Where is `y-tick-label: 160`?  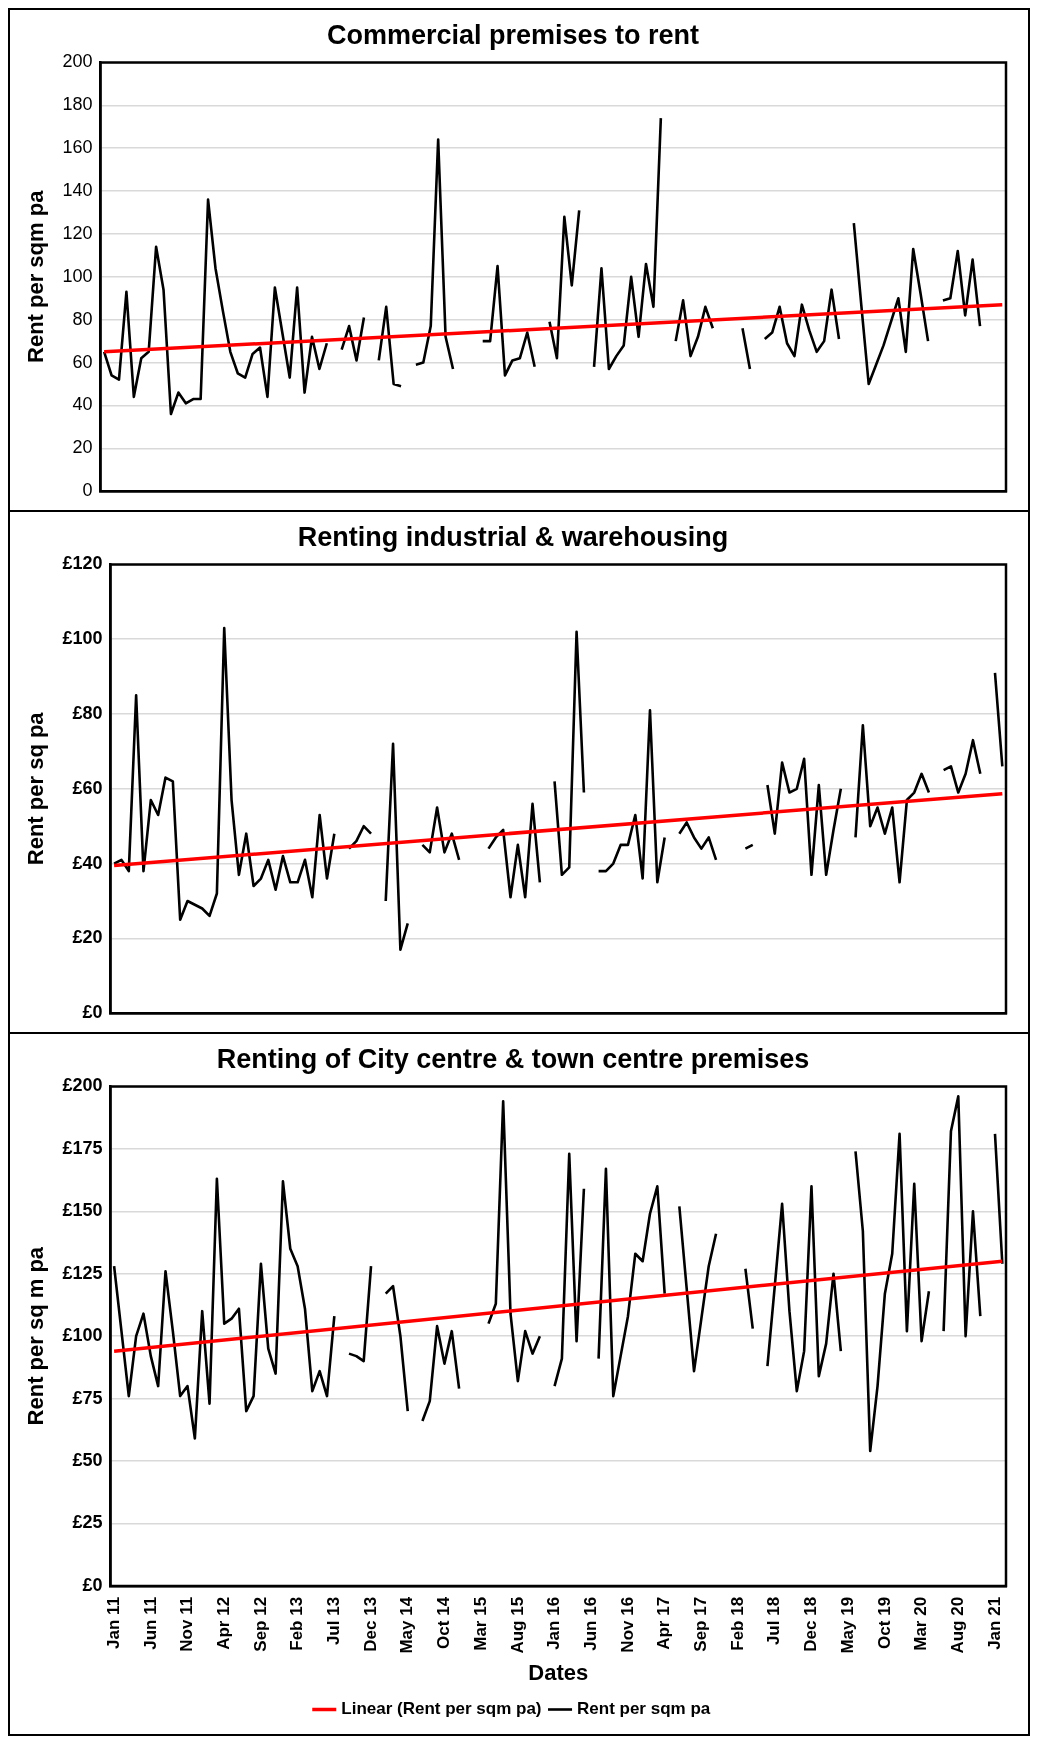 y-tick-label: 160 is located at coordinates (77, 147).